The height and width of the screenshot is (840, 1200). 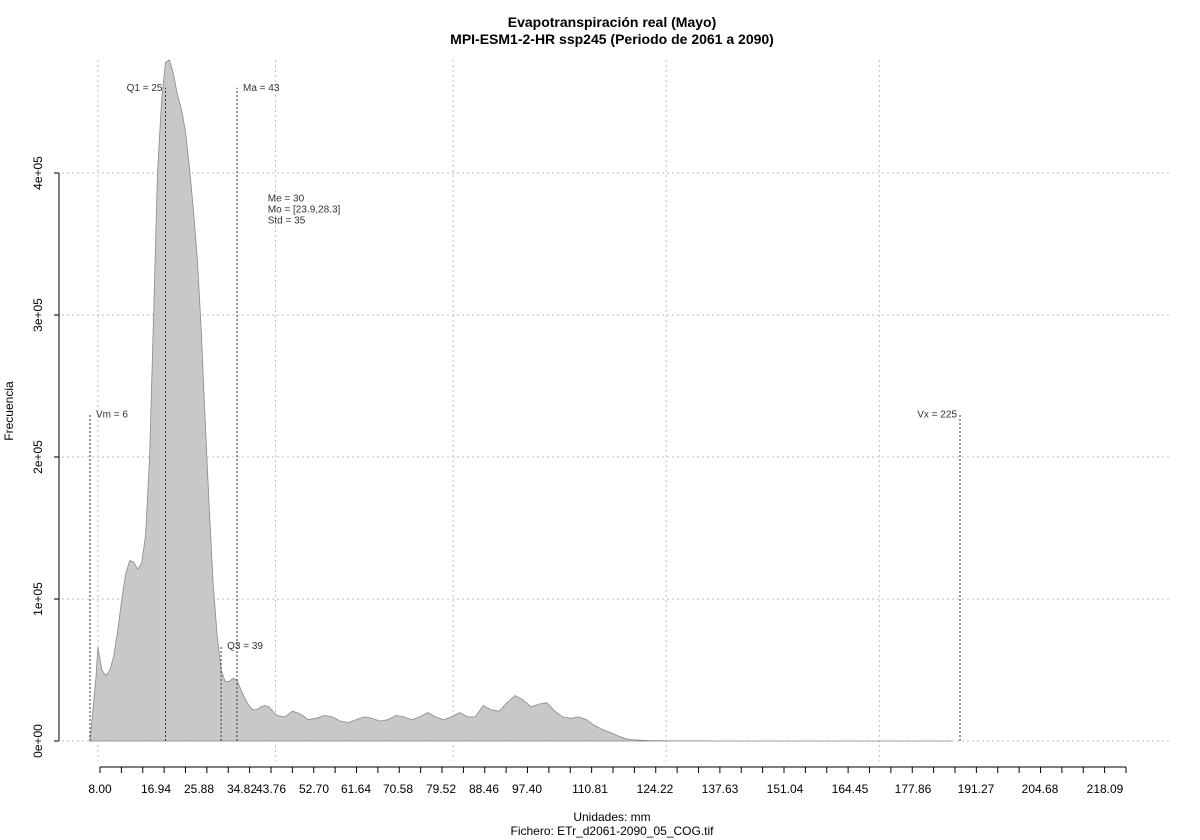 What do you see at coordinates (245, 646) in the screenshot?
I see `ref-label-2: Q3 = 39` at bounding box center [245, 646].